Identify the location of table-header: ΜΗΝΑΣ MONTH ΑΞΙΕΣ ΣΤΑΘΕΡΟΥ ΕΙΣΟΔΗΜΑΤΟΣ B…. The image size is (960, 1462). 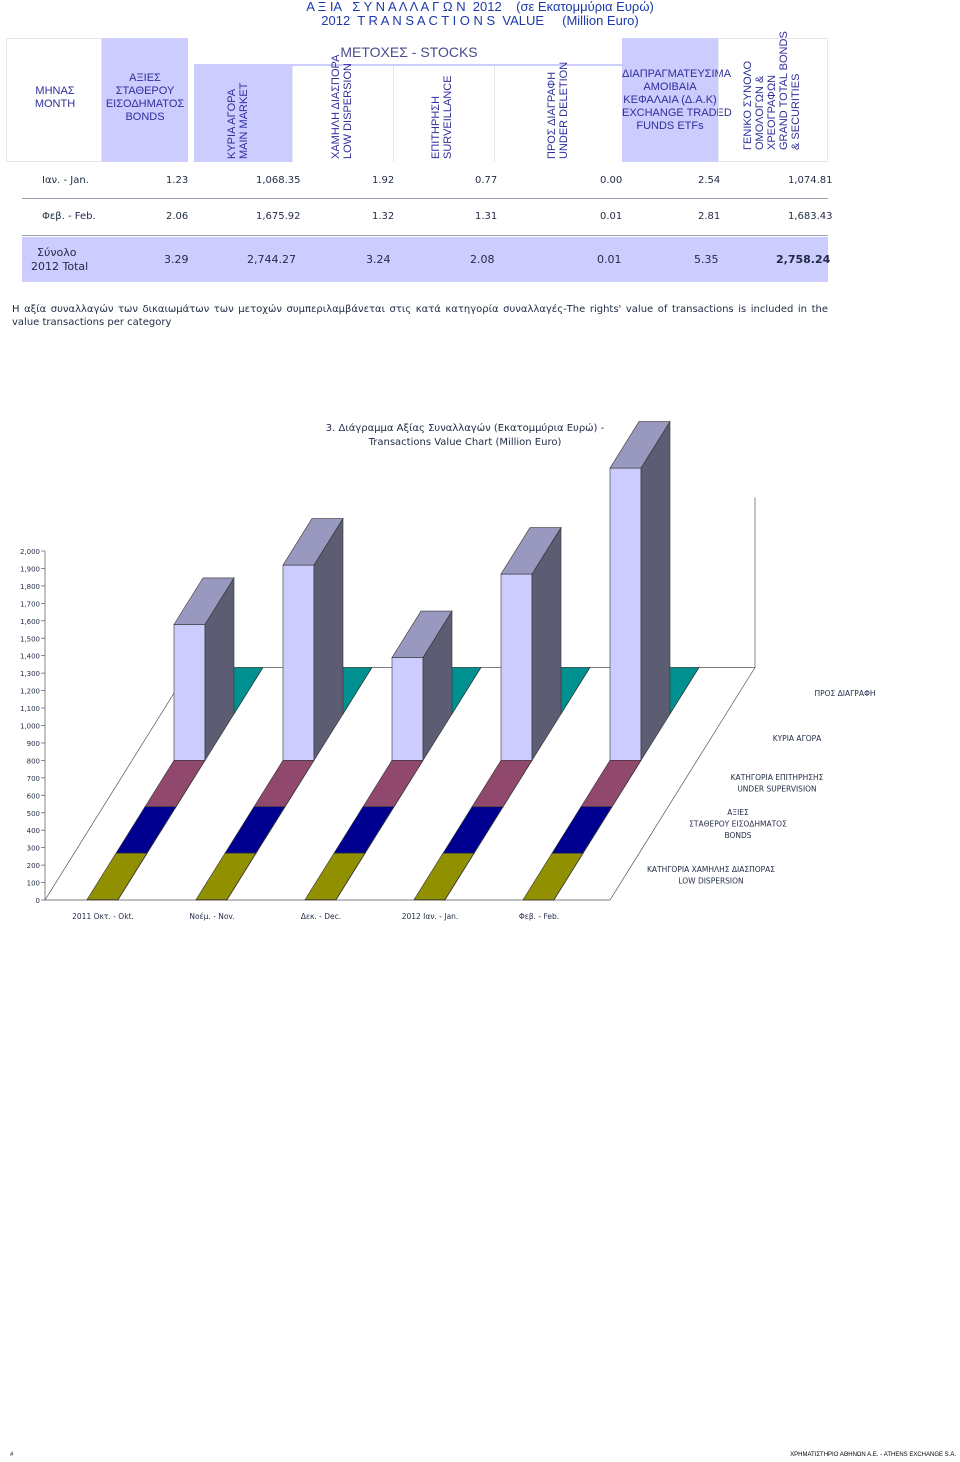
(417, 96).